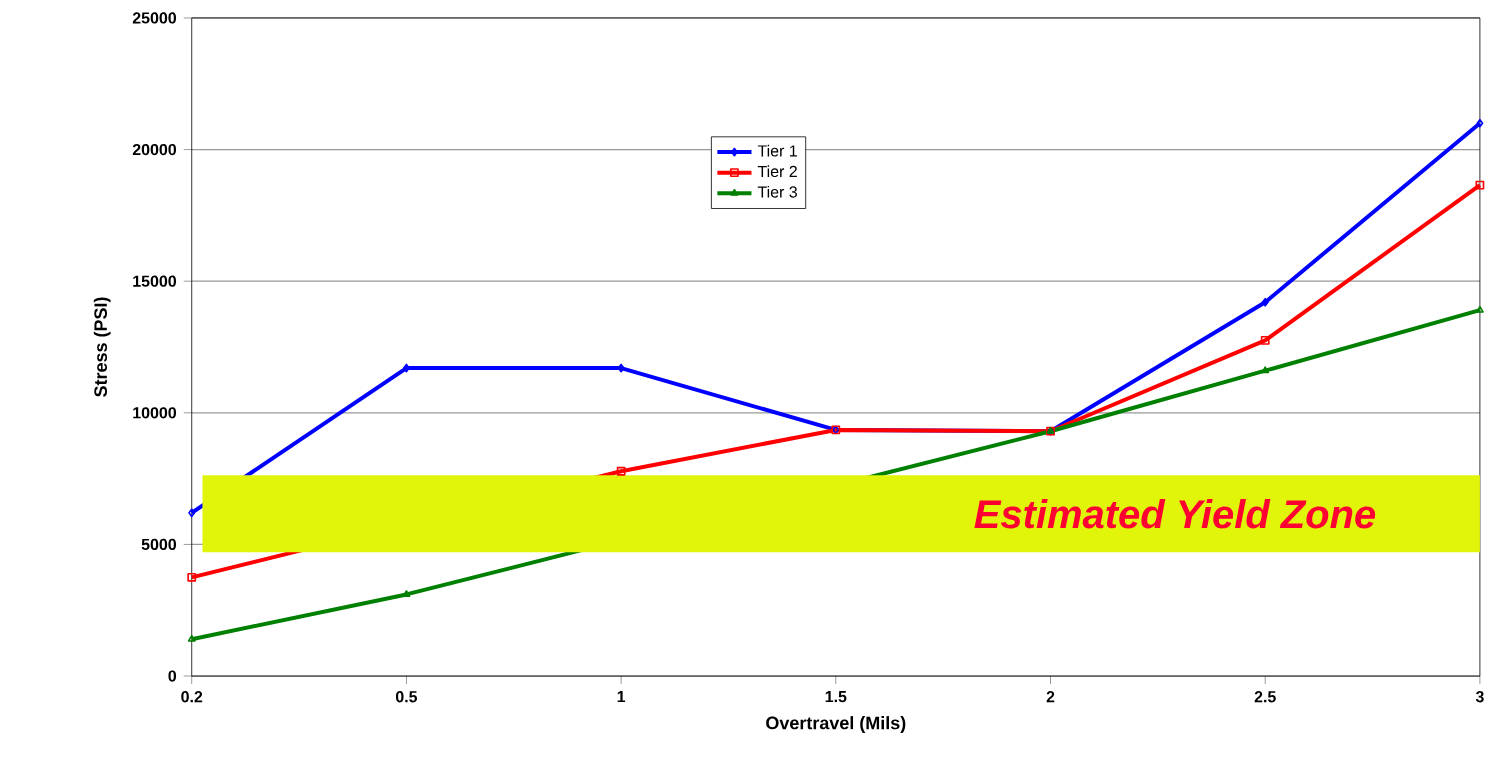  What do you see at coordinates (155, 281) in the screenshot?
I see `y-tick-label: 15000` at bounding box center [155, 281].